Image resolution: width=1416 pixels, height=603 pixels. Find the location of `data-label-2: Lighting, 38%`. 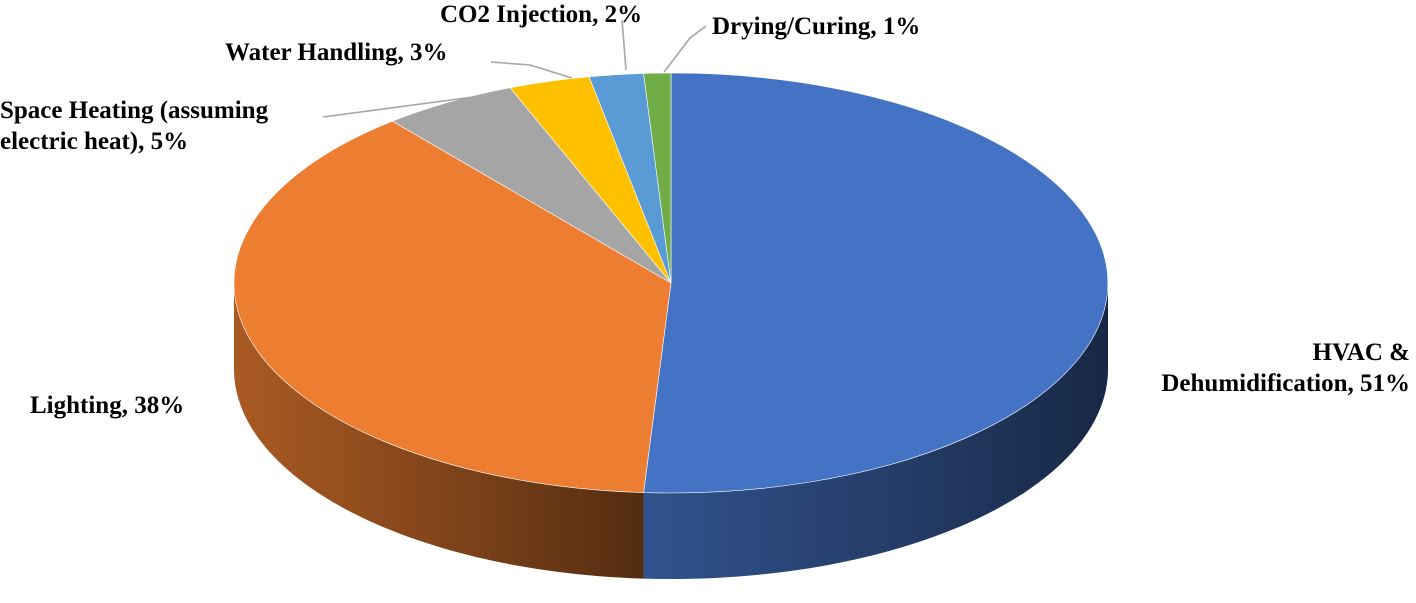

data-label-2: Lighting, 38% is located at coordinates (107, 405).